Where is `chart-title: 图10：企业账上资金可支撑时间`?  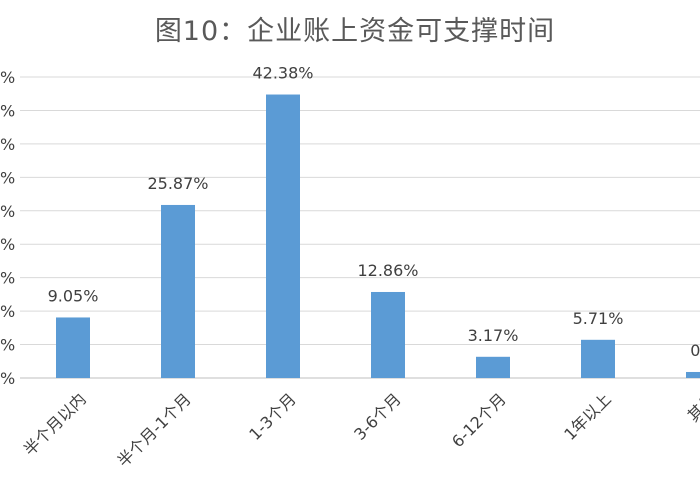
chart-title: 图10：企业账上资金可支撑时间 is located at coordinates (355, 31).